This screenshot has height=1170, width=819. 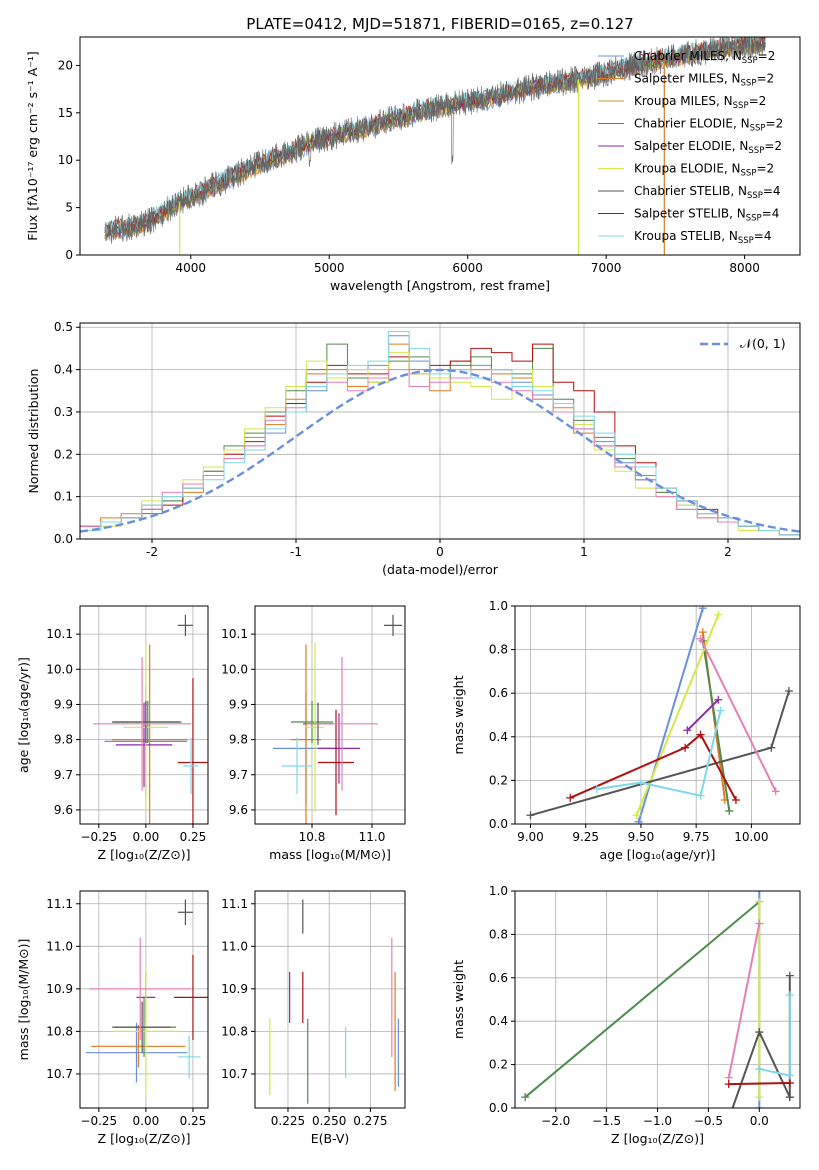 I want to click on legend-label: Kroupa MILES, NSSP=2, so click(x=700, y=102).